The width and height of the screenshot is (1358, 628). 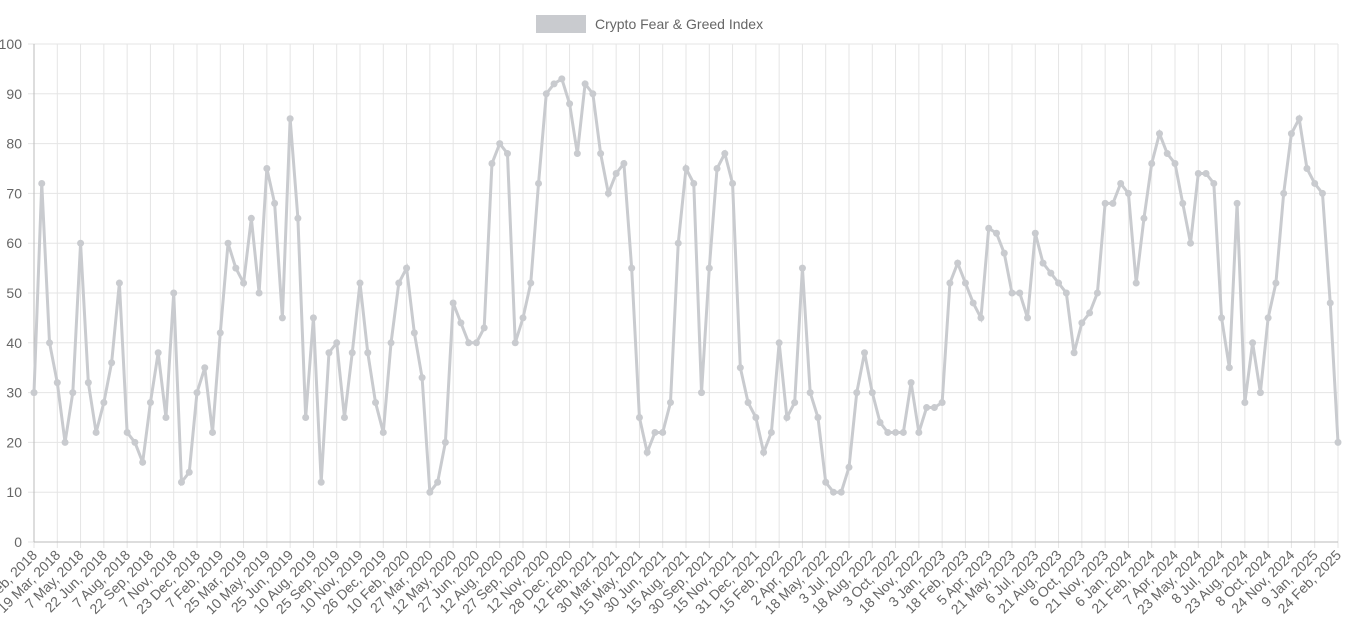 What do you see at coordinates (14, 94) in the screenshot?
I see `y-tick-label: 90` at bounding box center [14, 94].